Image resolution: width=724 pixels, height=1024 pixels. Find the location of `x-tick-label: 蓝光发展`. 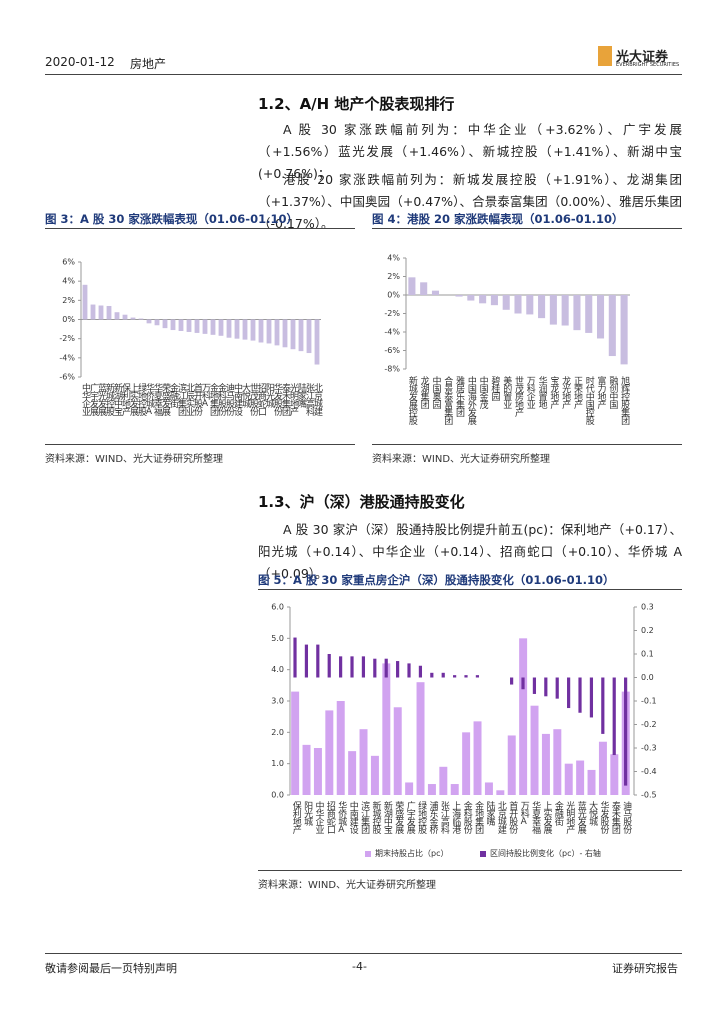

x-tick-label: 蓝光发展 is located at coordinates (101, 399).